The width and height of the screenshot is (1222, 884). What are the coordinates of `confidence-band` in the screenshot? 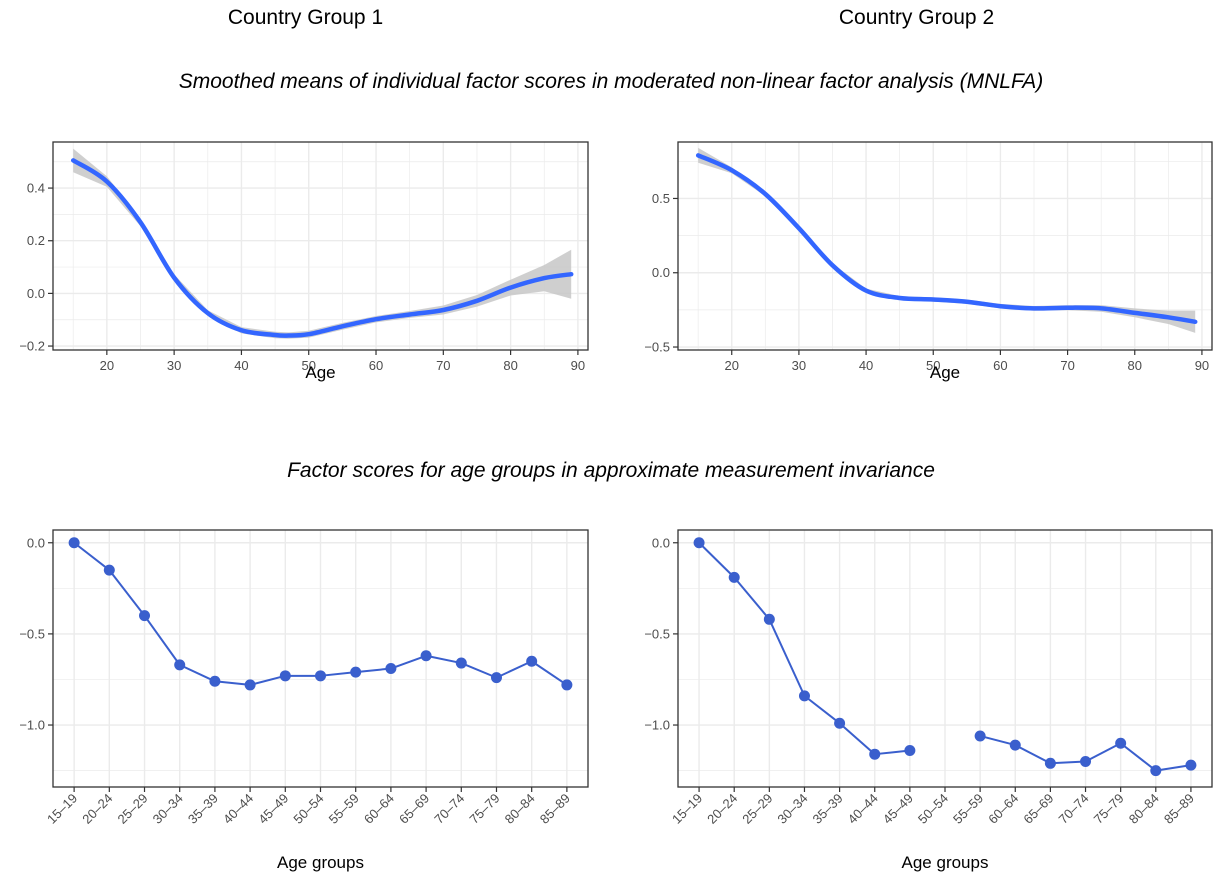 It's located at (947, 240).